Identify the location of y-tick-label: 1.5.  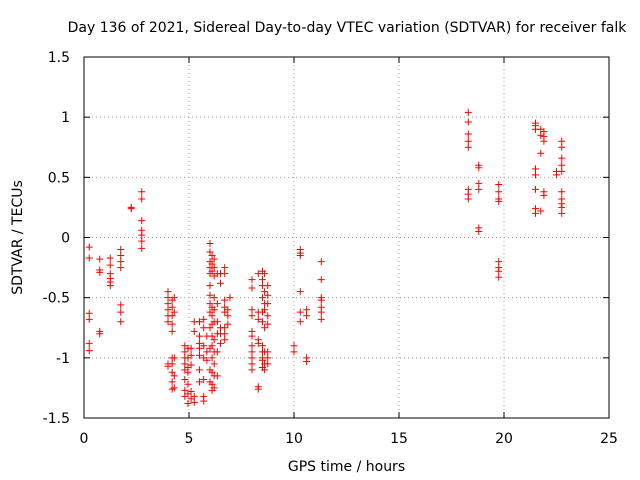
(59, 58).